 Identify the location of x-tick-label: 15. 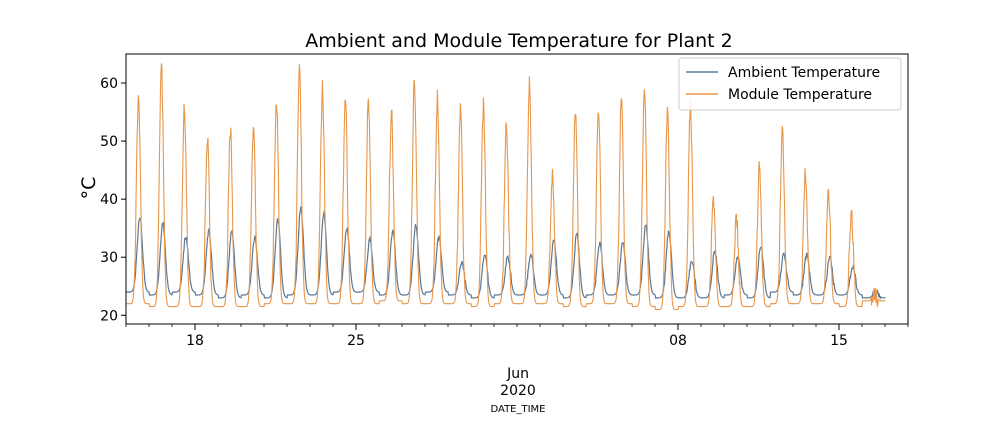
(839, 341).